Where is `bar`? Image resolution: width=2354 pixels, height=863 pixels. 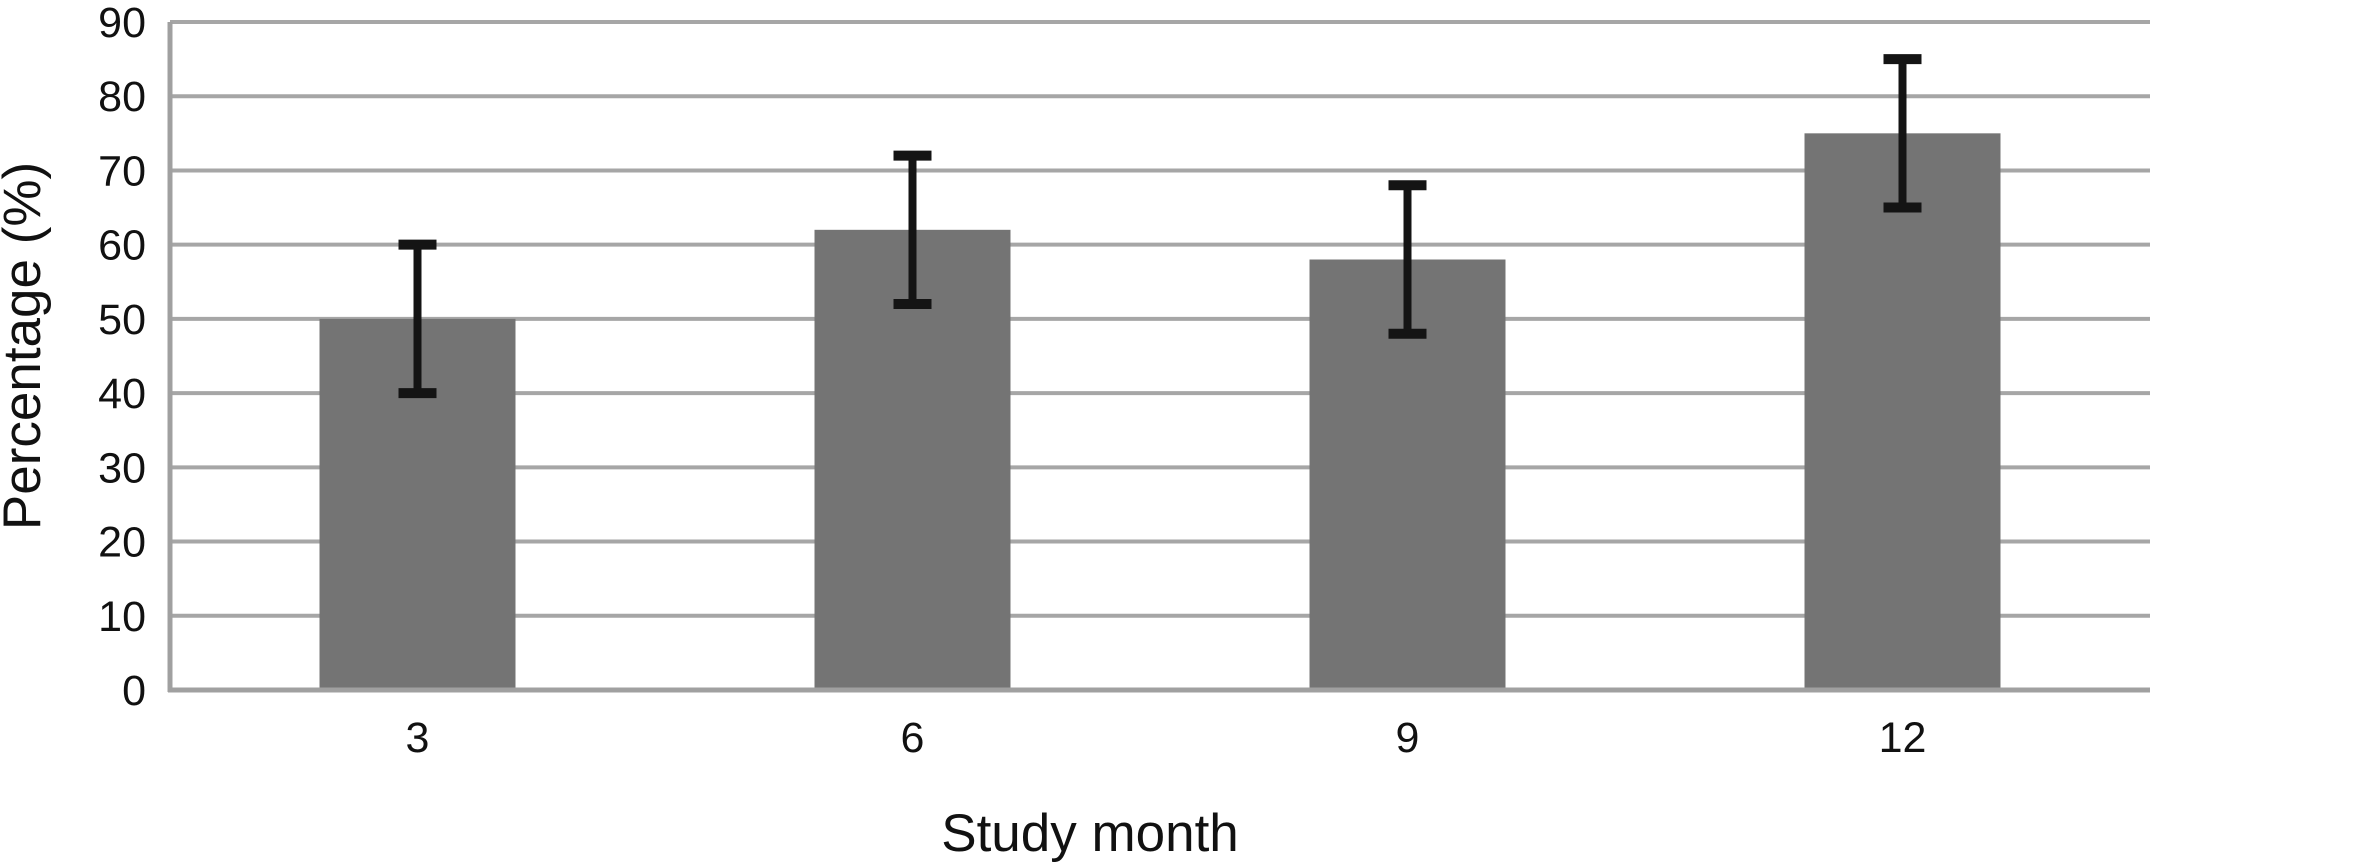 bar is located at coordinates (1902, 412).